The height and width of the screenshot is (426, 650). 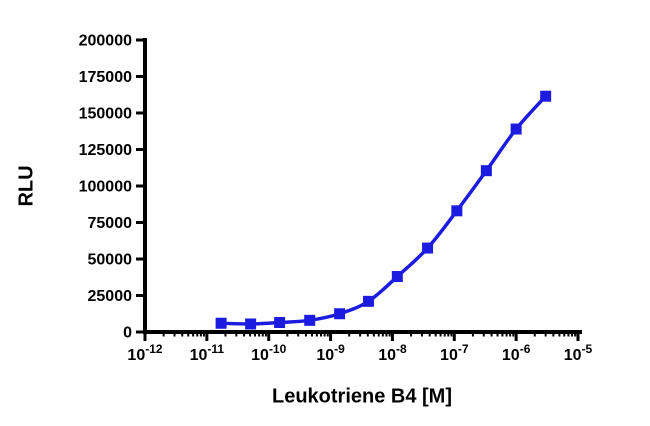 I want to click on x-minor-ticks, so click(x=369, y=334).